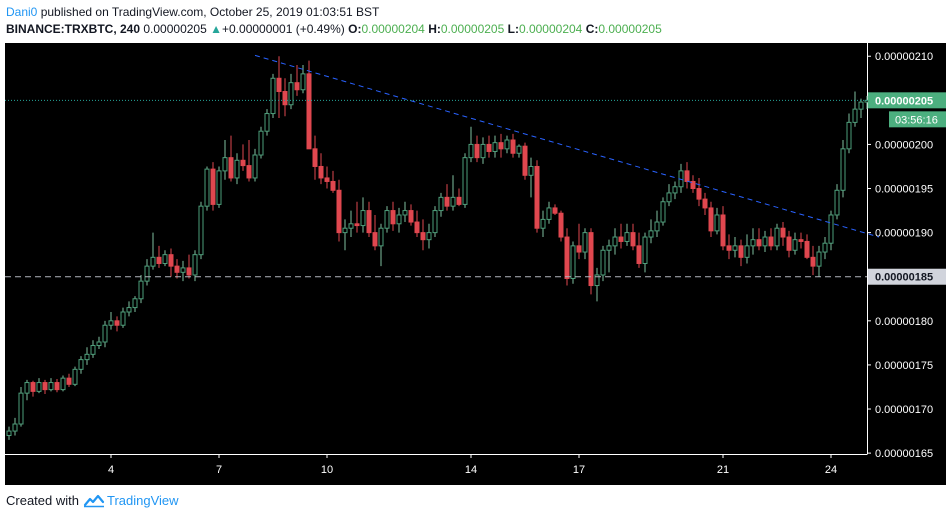 This screenshot has width=951, height=519. Describe the element at coordinates (94, 500) in the screenshot. I see `tradingview-logo-icon` at that location.